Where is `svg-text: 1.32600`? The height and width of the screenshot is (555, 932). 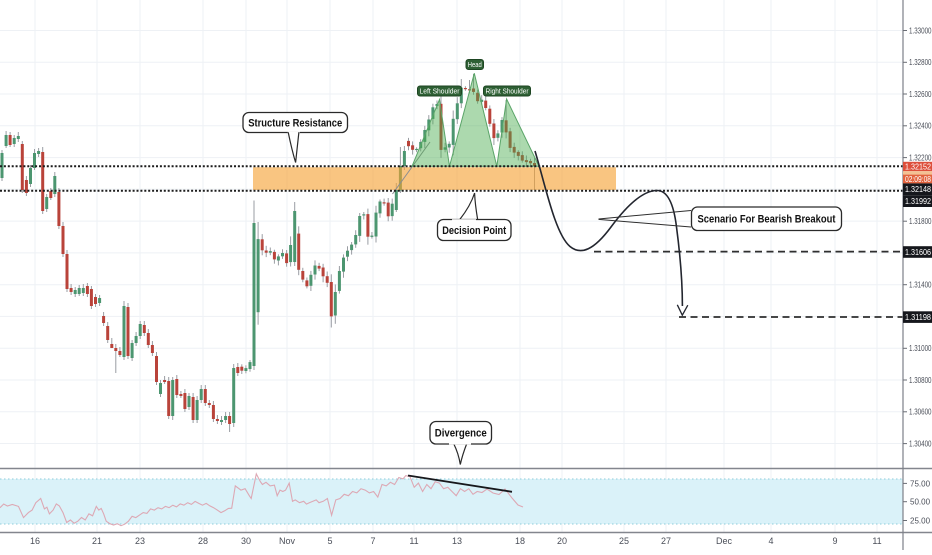
svg-text: 1.32600 is located at coordinates (920, 94).